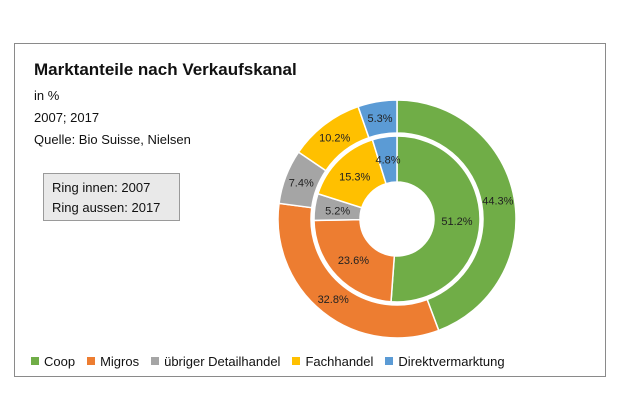 The image size is (620, 420). Describe the element at coordinates (301, 183) in the screenshot. I see `data-label-2017-2: 7.4%` at that location.